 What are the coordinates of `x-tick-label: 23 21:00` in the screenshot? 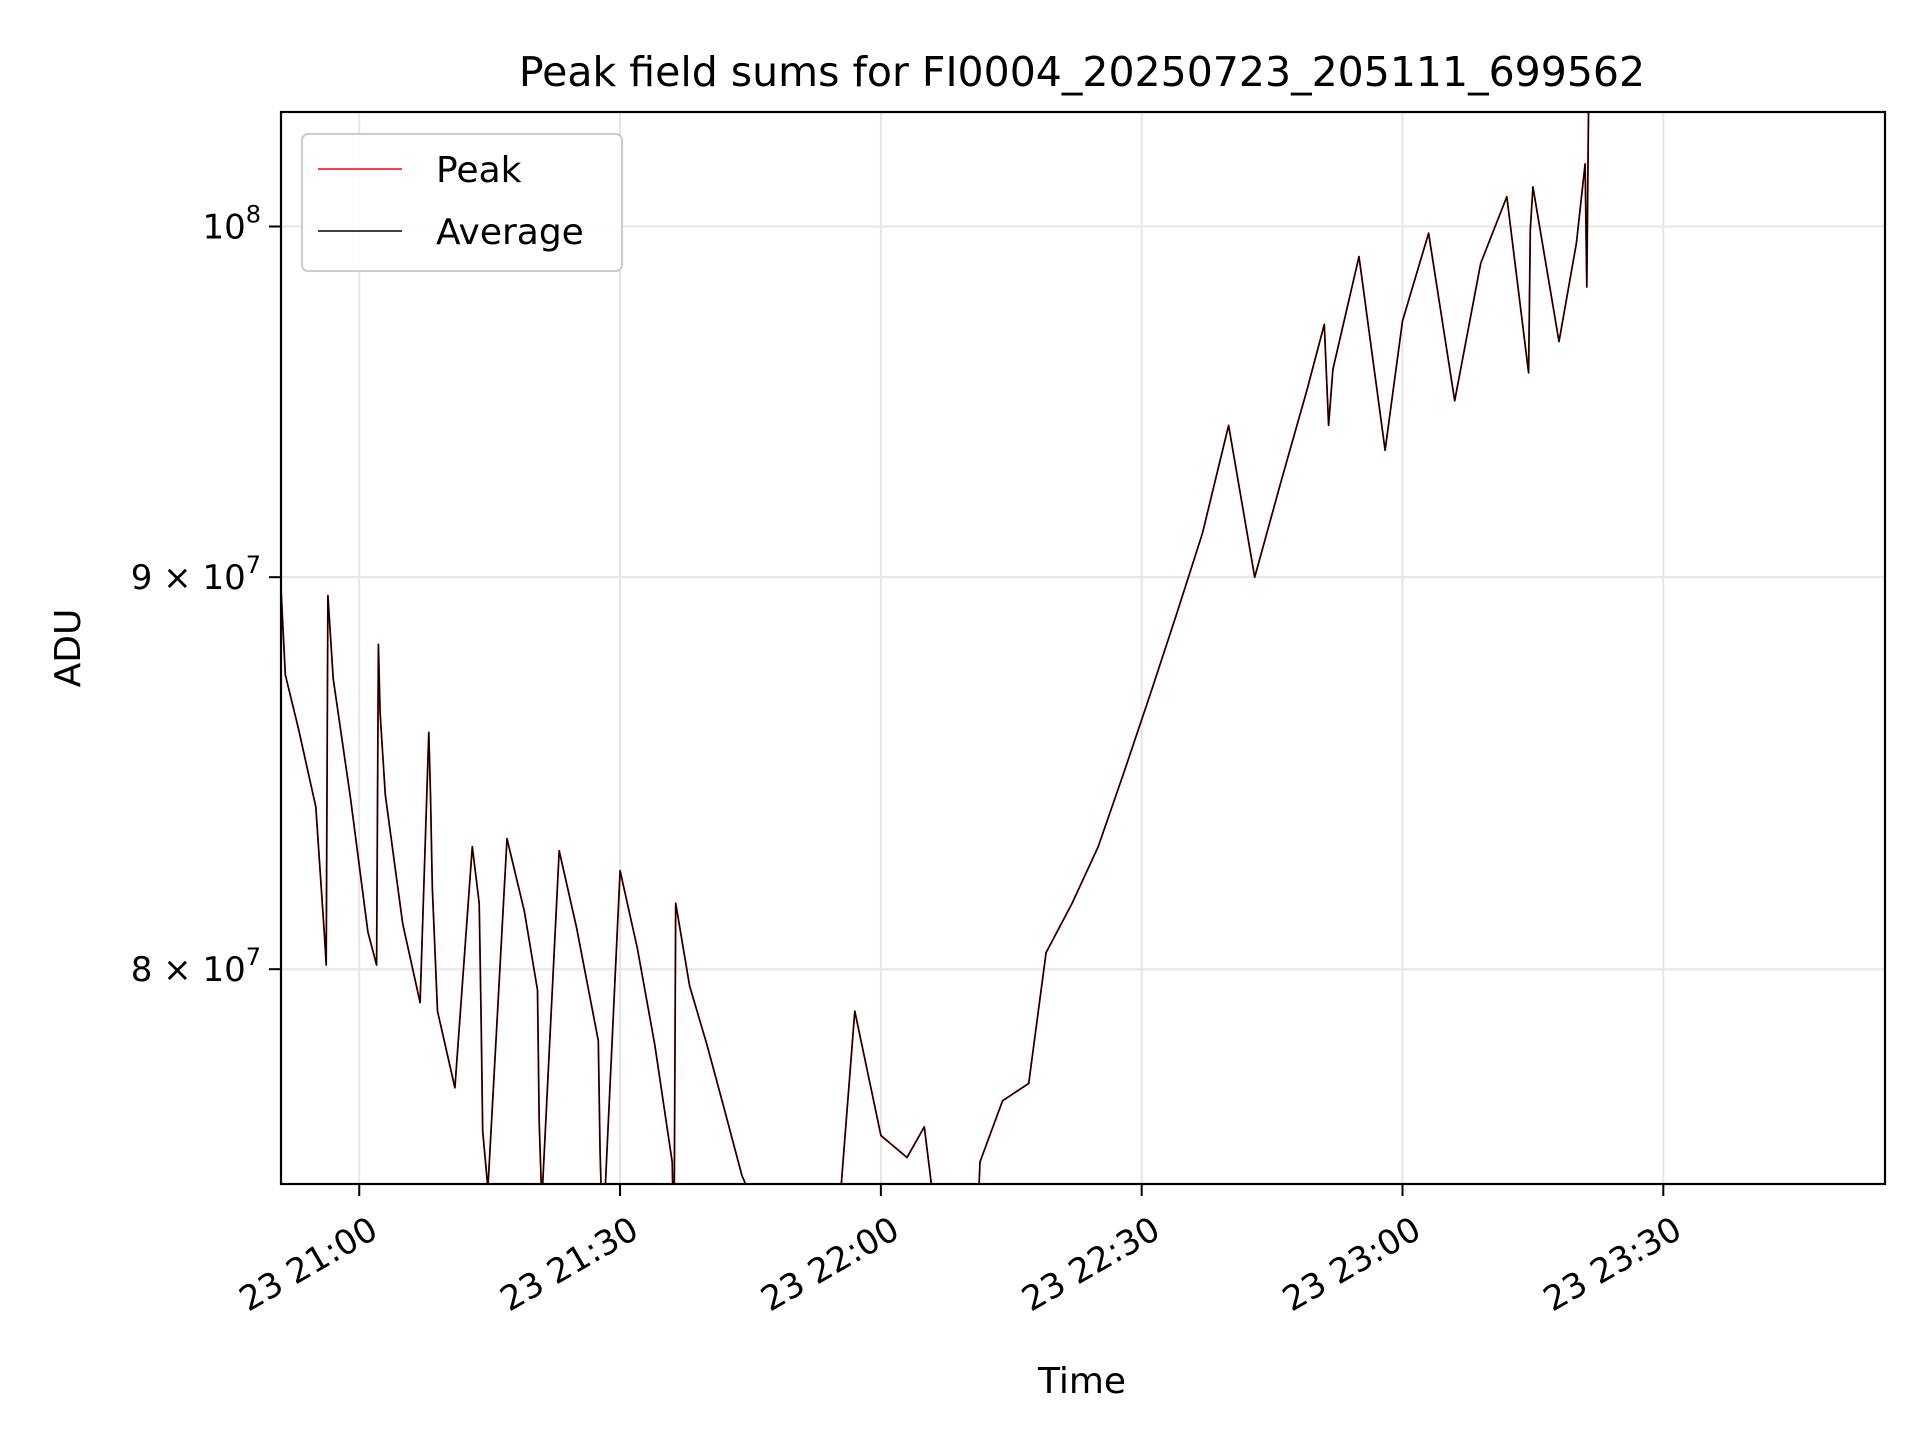 It's located at (309, 1264).